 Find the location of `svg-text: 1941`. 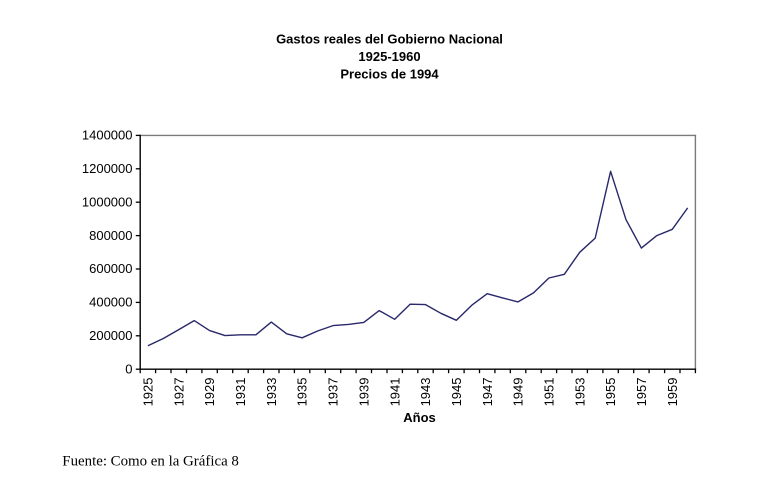

svg-text: 1941 is located at coordinates (394, 392).